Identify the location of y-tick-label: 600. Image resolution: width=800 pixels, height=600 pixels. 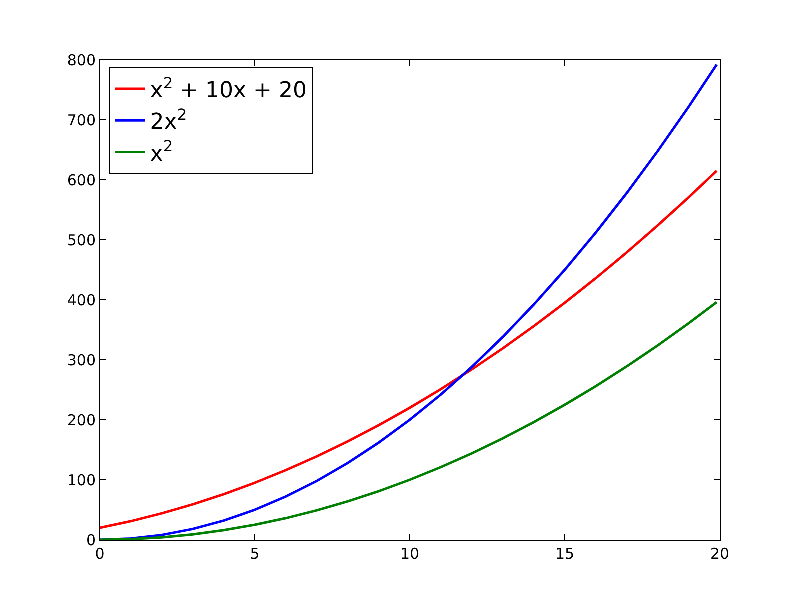
(81, 180).